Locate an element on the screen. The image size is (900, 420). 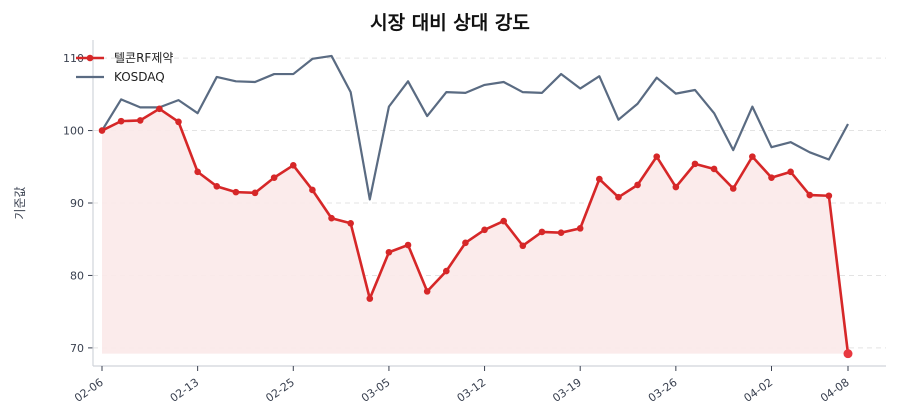
y-axis-label: 기준값 is located at coordinates (20, 202).